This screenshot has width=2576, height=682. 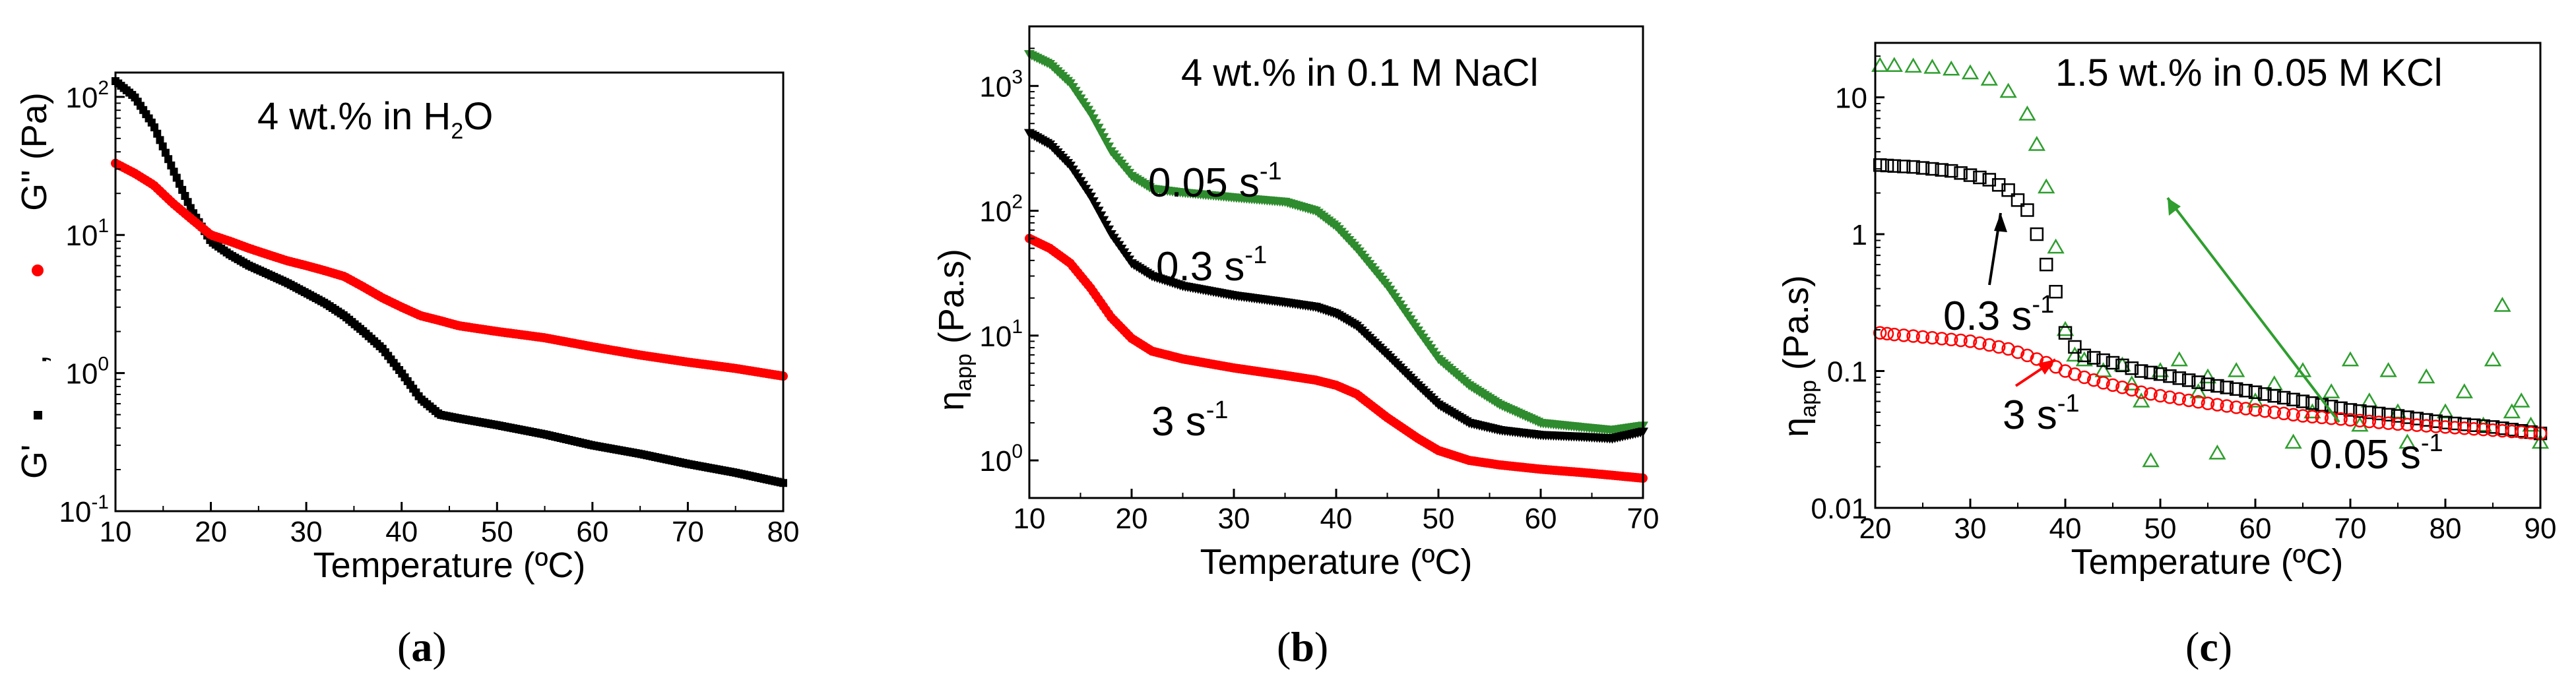 What do you see at coordinates (1190, 420) in the screenshot?
I see `panel-b-label-3: 3 s-1` at bounding box center [1190, 420].